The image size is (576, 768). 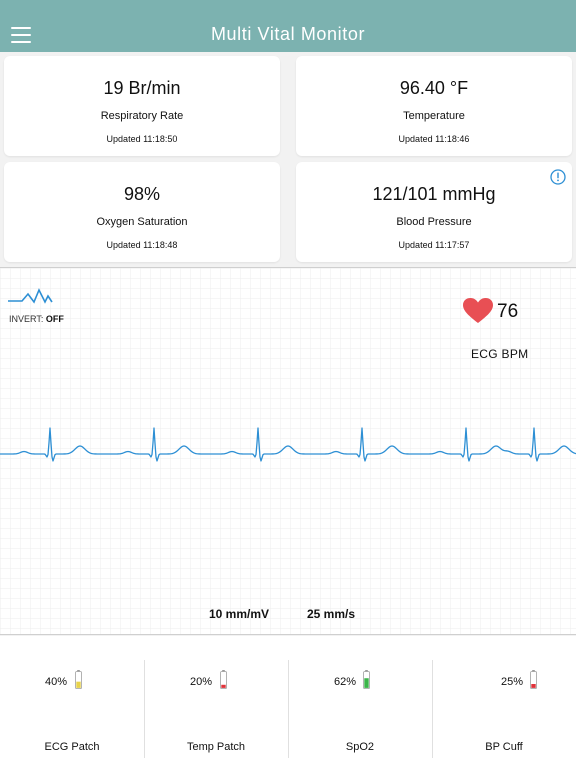 I want to click on page-title: Multi Vital Monitor, so click(x=288, y=34).